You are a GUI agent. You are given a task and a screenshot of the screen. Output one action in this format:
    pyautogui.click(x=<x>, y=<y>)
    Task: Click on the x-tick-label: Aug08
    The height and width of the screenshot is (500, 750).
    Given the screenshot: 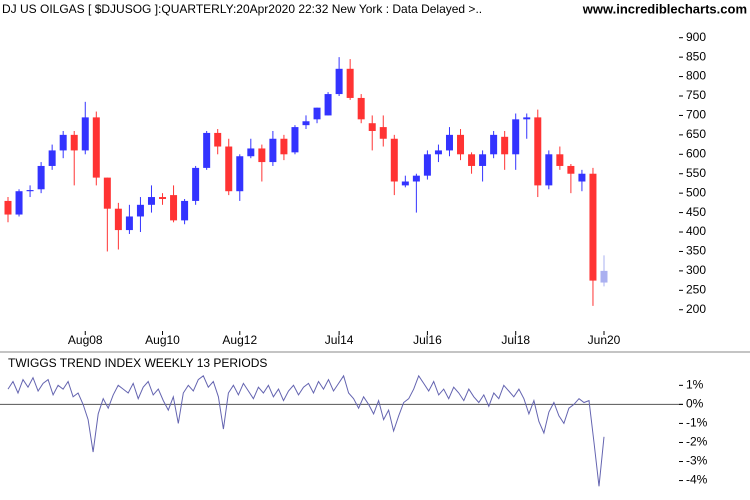 What is the action you would take?
    pyautogui.click(x=85, y=340)
    